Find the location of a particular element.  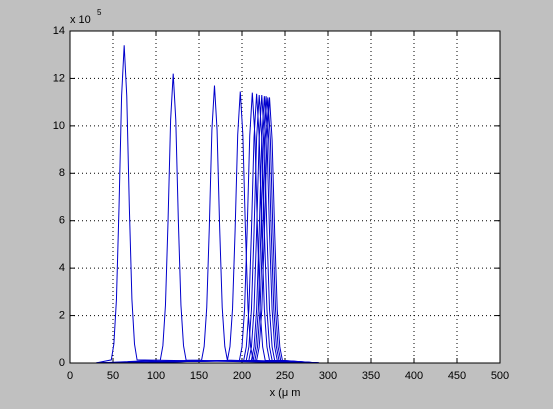

x-tick-label: 200 is located at coordinates (242, 376).